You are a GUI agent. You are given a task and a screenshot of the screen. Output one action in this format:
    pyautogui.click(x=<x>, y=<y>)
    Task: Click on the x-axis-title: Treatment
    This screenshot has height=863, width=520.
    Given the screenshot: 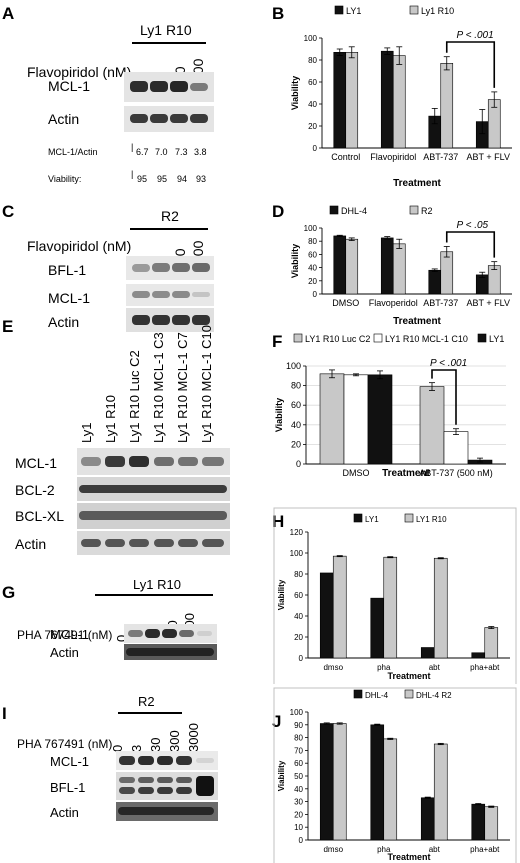 What is the action you would take?
    pyautogui.click(x=417, y=183)
    